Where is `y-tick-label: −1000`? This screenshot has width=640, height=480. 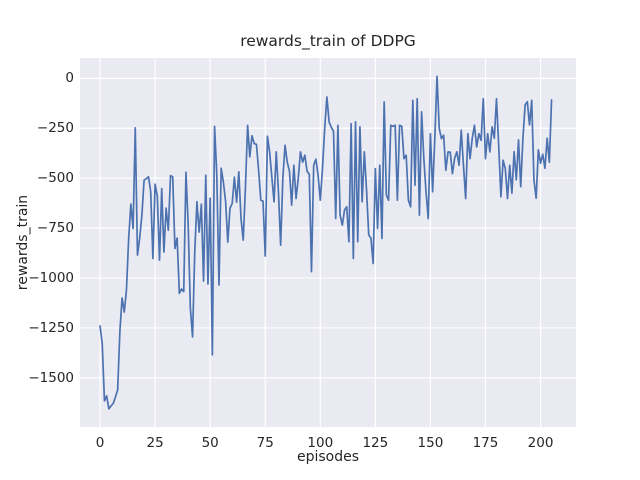
y-tick-label: −1000 is located at coordinates (51, 278).